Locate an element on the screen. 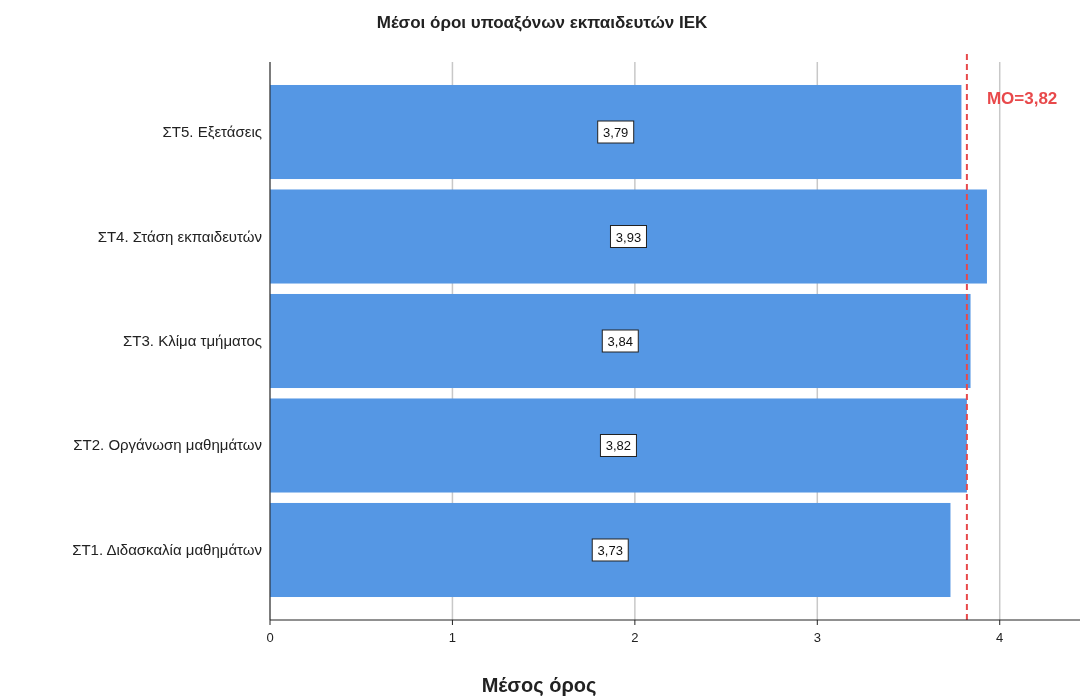  y-tick-label: ΣΤ1. Διδασκαλία μαθημάτων is located at coordinates (167, 549).